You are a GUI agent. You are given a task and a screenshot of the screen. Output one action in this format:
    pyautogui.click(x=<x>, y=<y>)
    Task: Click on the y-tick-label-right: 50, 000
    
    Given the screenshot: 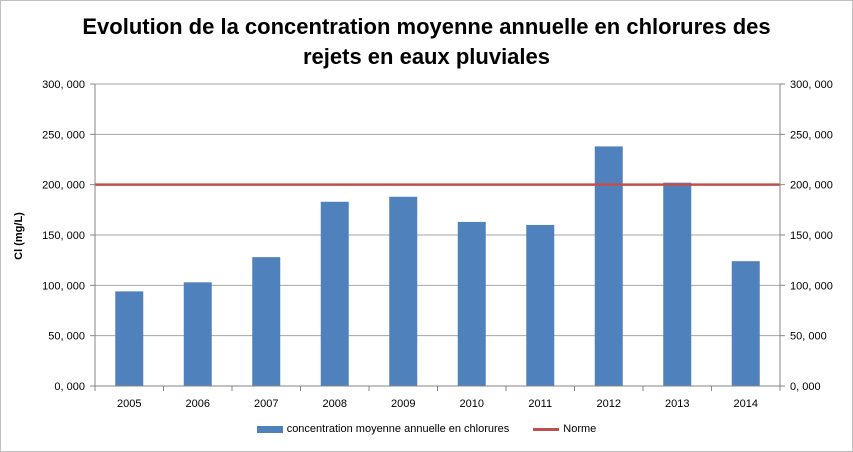 What is the action you would take?
    pyautogui.click(x=808, y=337)
    